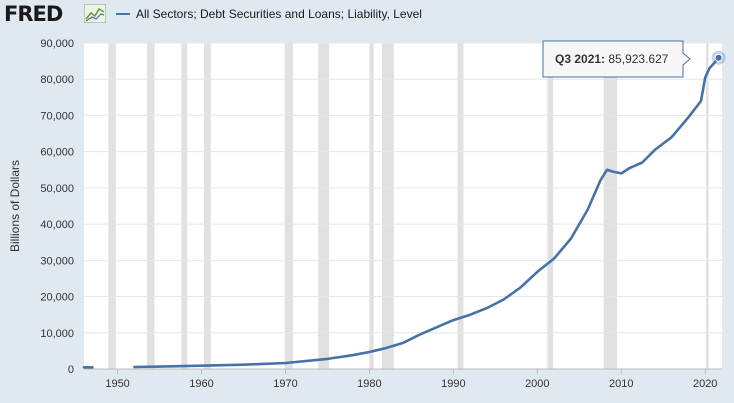 This screenshot has height=403, width=734. I want to click on tooltip-date: Q3 2021:, so click(580, 59).